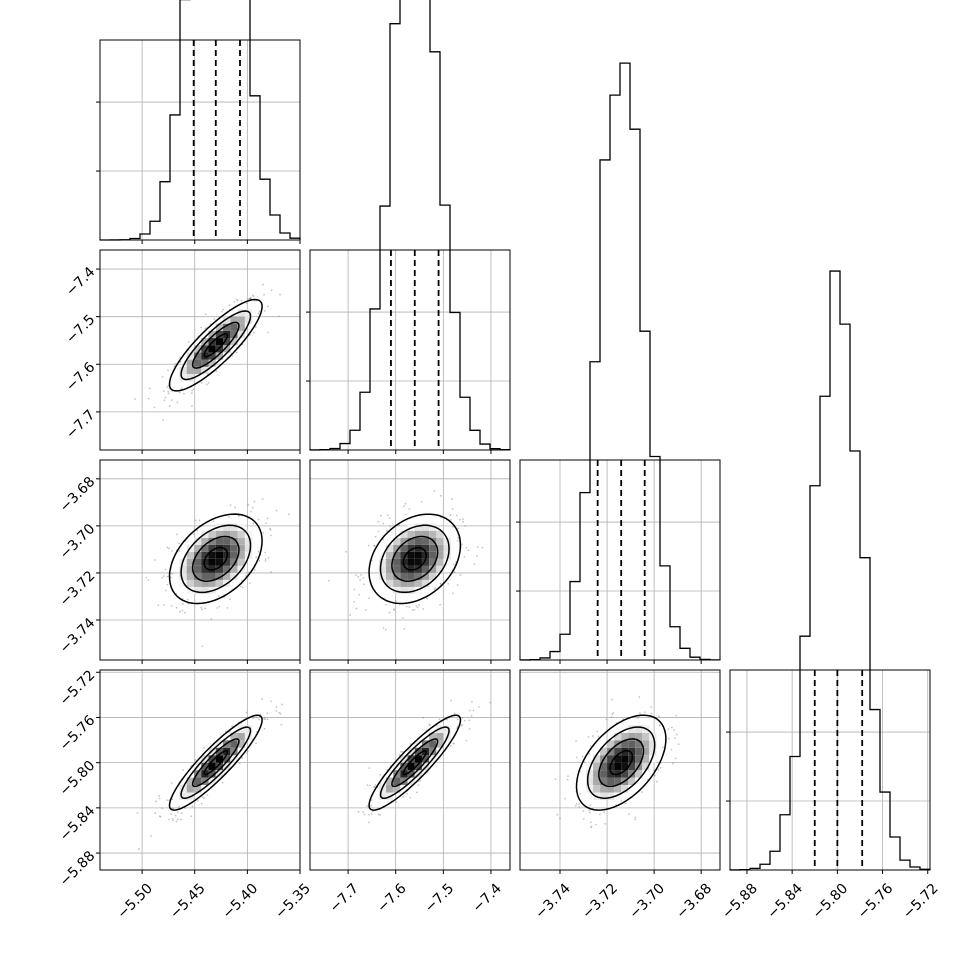 Image resolution: width=970 pixels, height=970 pixels. What do you see at coordinates (135, 902) in the screenshot?
I see `x-tick-label: −5.50` at bounding box center [135, 902].